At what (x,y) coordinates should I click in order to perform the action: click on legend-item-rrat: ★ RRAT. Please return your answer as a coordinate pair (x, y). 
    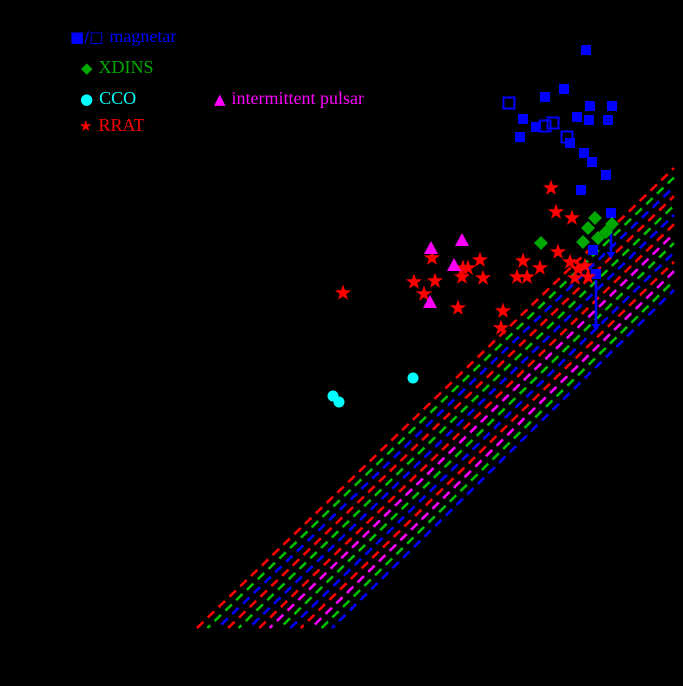
    Looking at the image, I should click on (111, 125).